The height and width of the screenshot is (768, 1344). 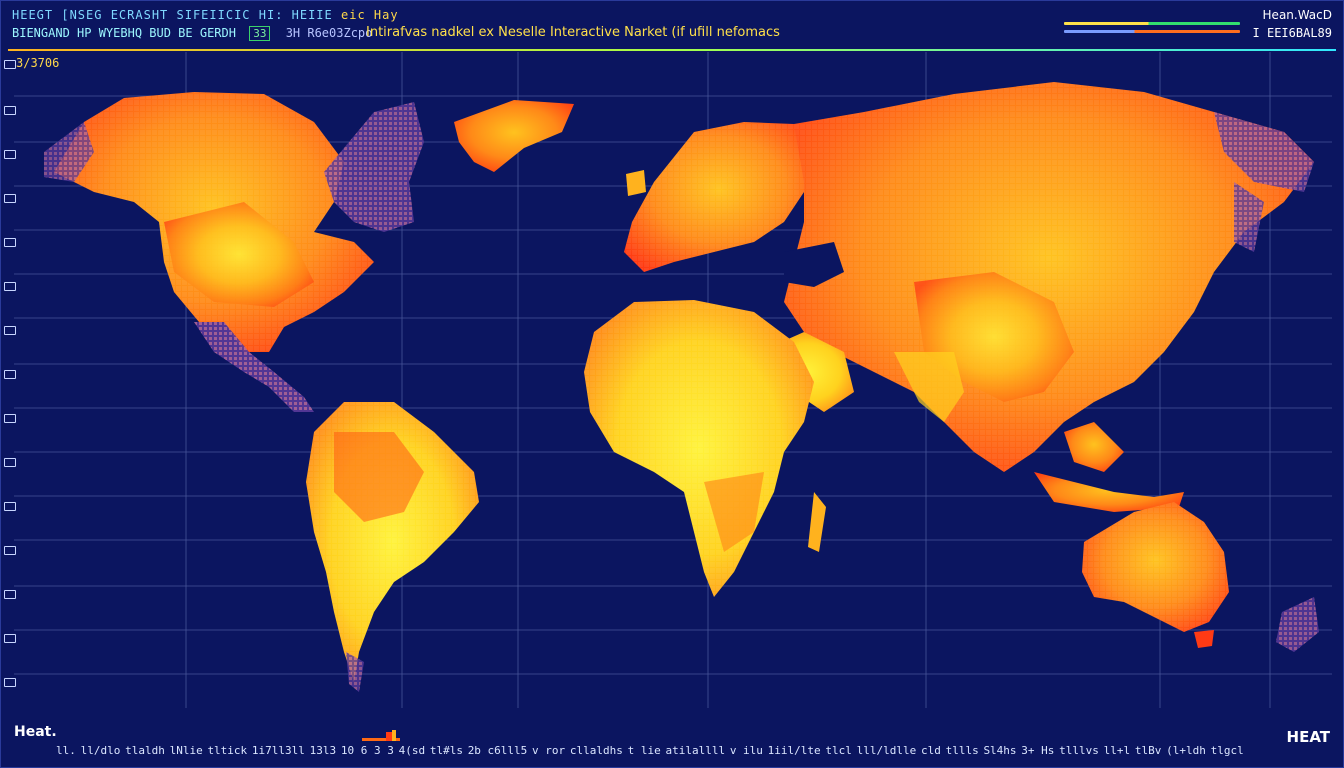 I want to click on ticker-sub-addr: 3H R6e03Zcpo, so click(x=329, y=33).